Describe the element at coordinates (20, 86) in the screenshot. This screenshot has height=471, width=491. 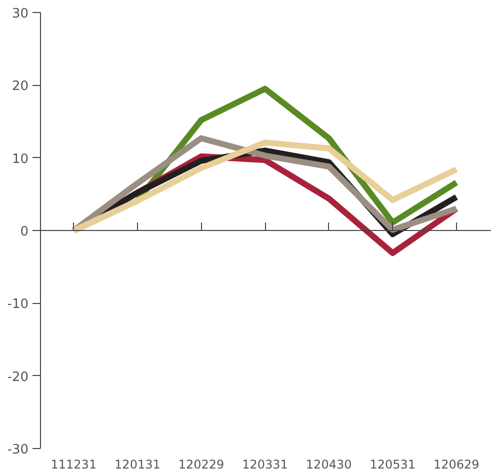
I see `y-tick-label: 20` at that location.